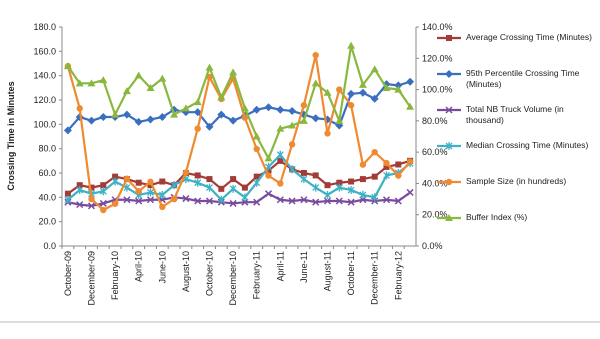  What do you see at coordinates (92, 278) in the screenshot?
I see `x-tick-label: December-09` at bounding box center [92, 278].